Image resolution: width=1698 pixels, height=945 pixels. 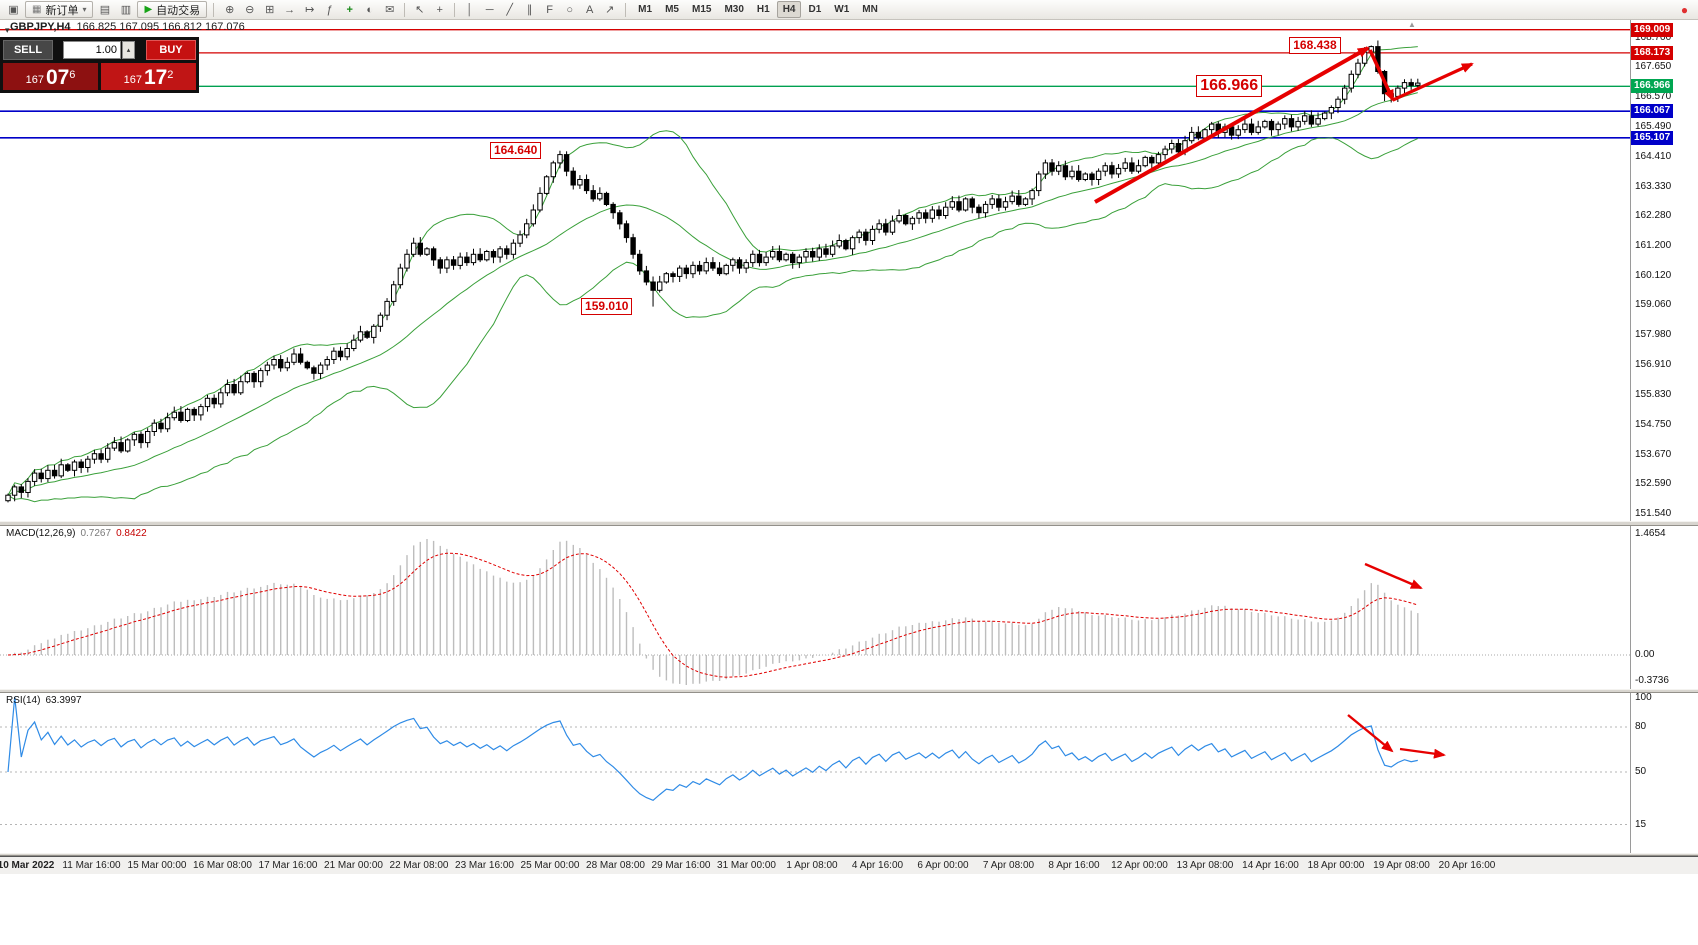 I want to click on price-tick: 162.280, so click(x=1653, y=216).